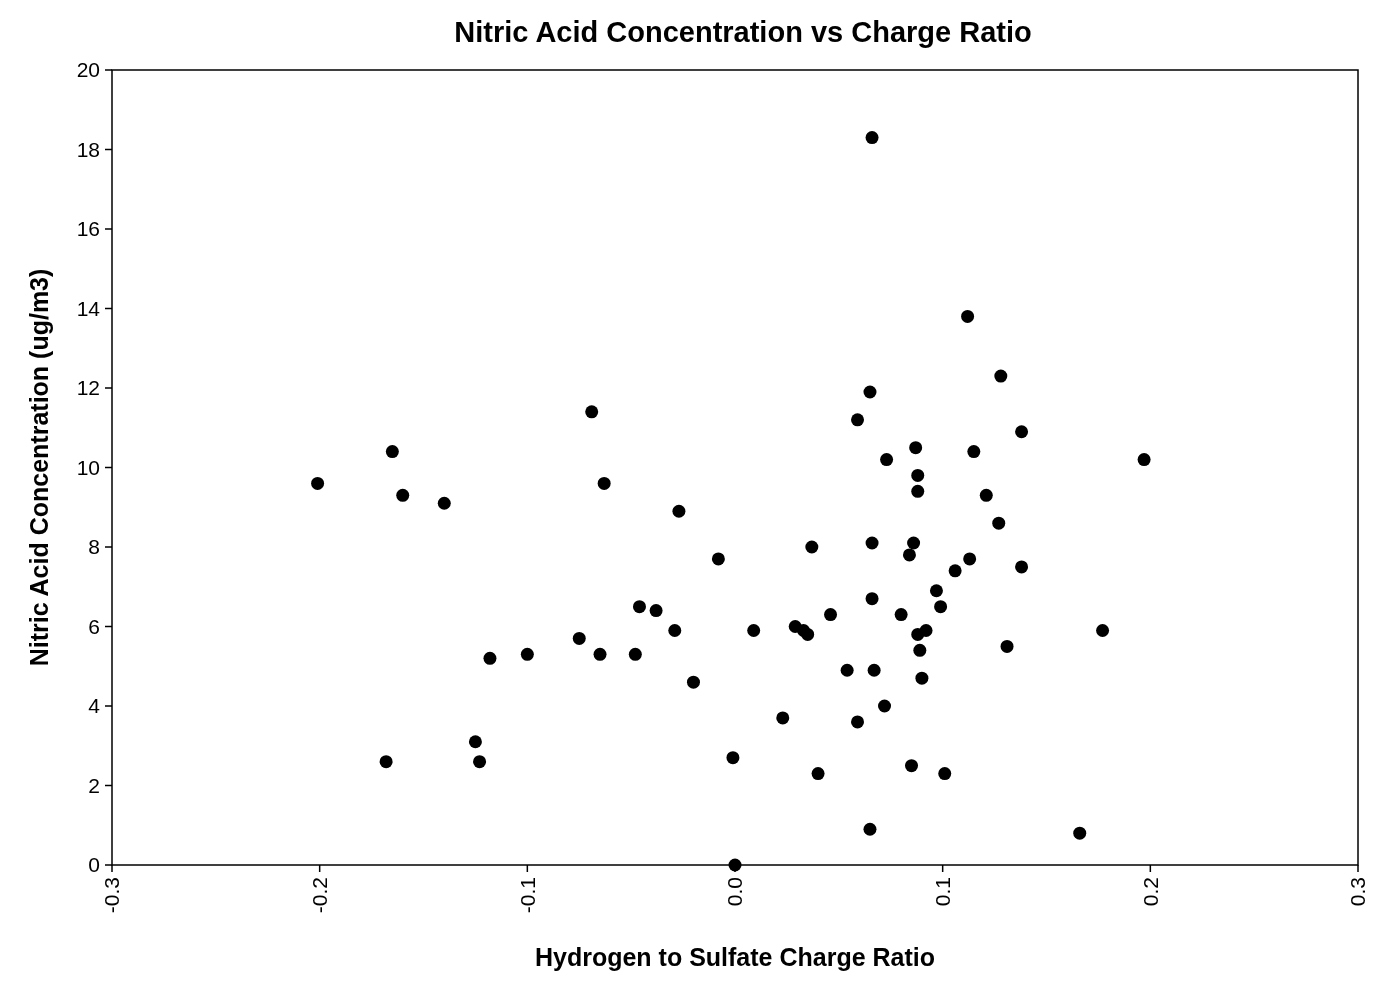  I want to click on x-tick-label: -0.3, so click(112, 895).